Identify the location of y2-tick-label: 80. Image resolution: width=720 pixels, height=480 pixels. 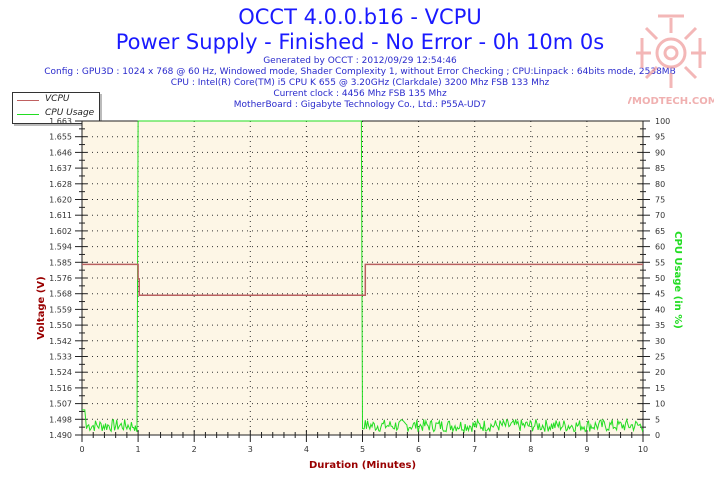
(660, 184).